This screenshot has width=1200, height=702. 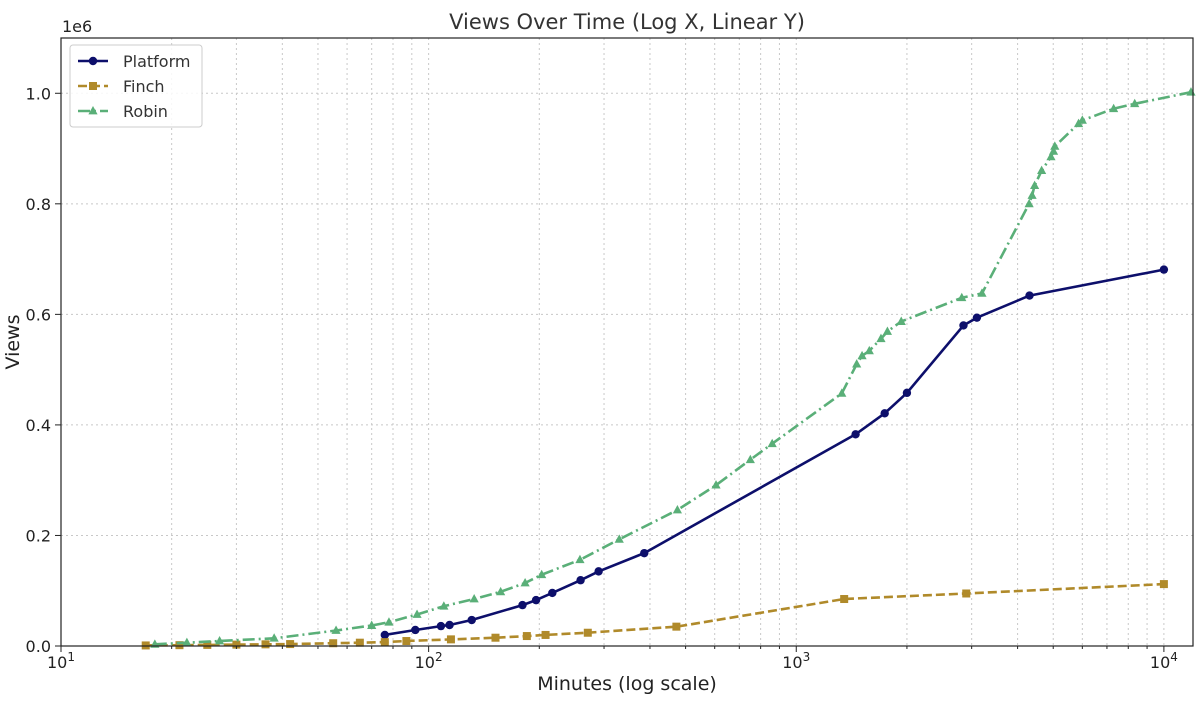 What do you see at coordinates (38, 204) in the screenshot?
I see `y-tick-label: 0.8` at bounding box center [38, 204].